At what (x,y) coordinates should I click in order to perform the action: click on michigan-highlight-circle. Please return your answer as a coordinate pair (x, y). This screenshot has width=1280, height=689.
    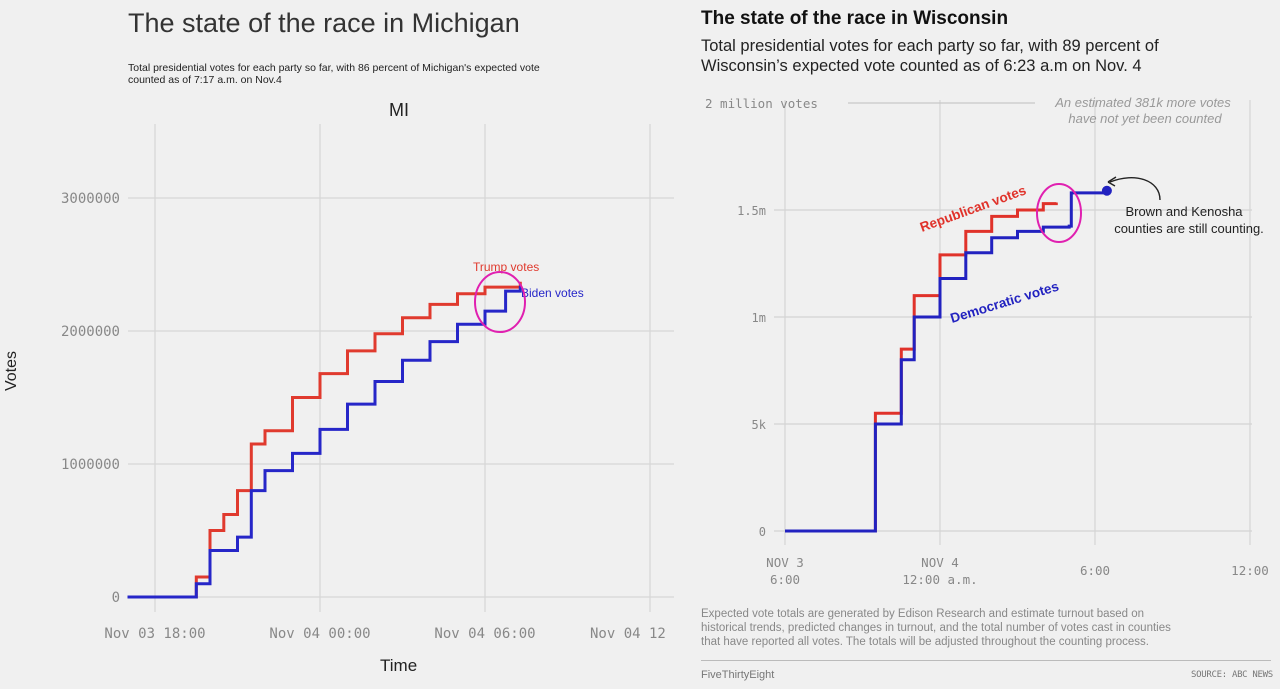
    Looking at the image, I should click on (500, 302).